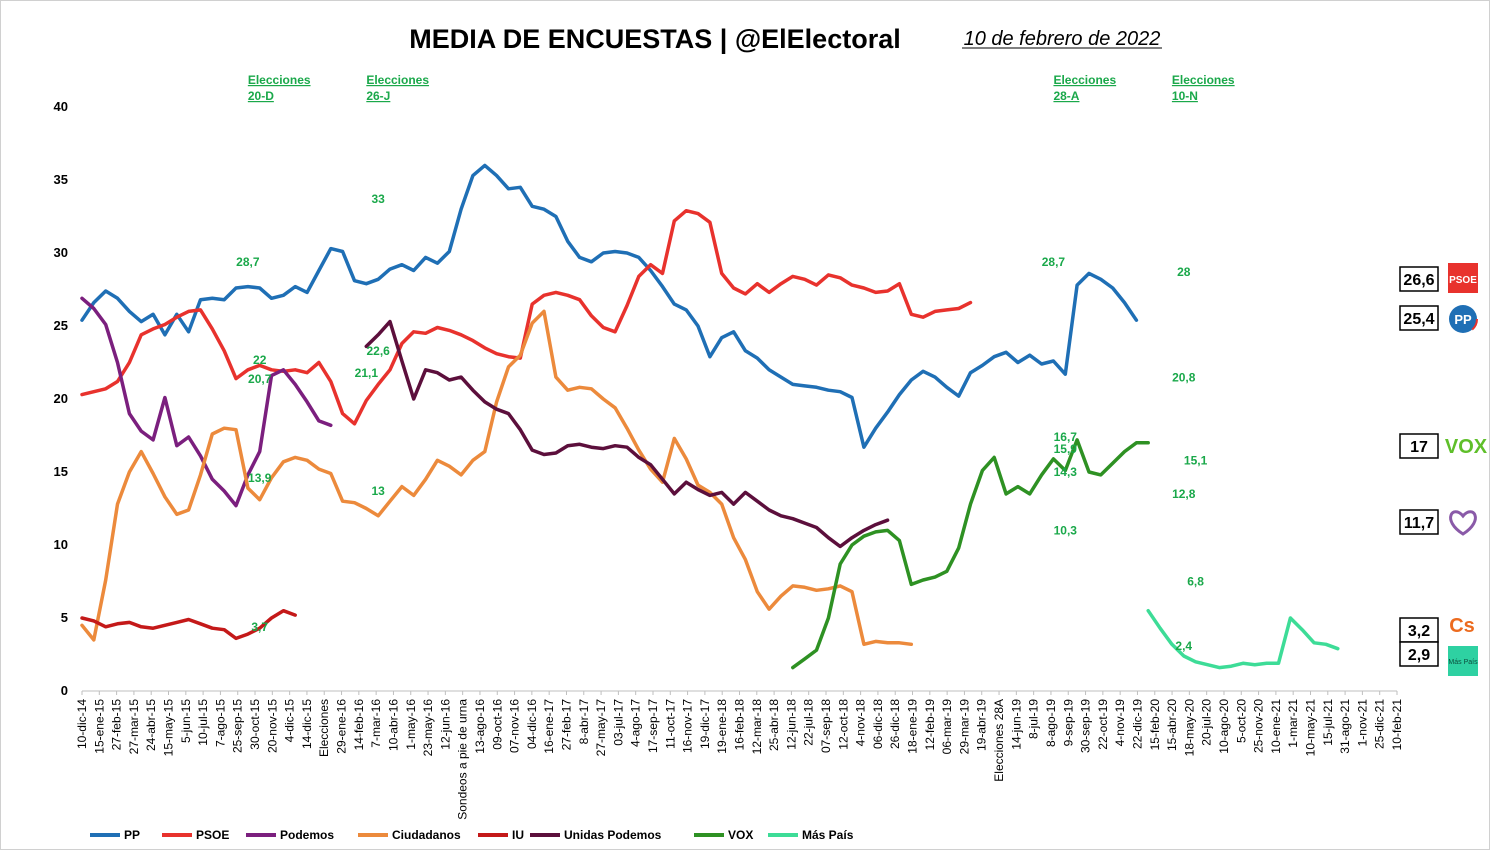 The image size is (1490, 850). What do you see at coordinates (1419, 655) in the screenshot?
I see `end-value-label: 2,9` at bounding box center [1419, 655].